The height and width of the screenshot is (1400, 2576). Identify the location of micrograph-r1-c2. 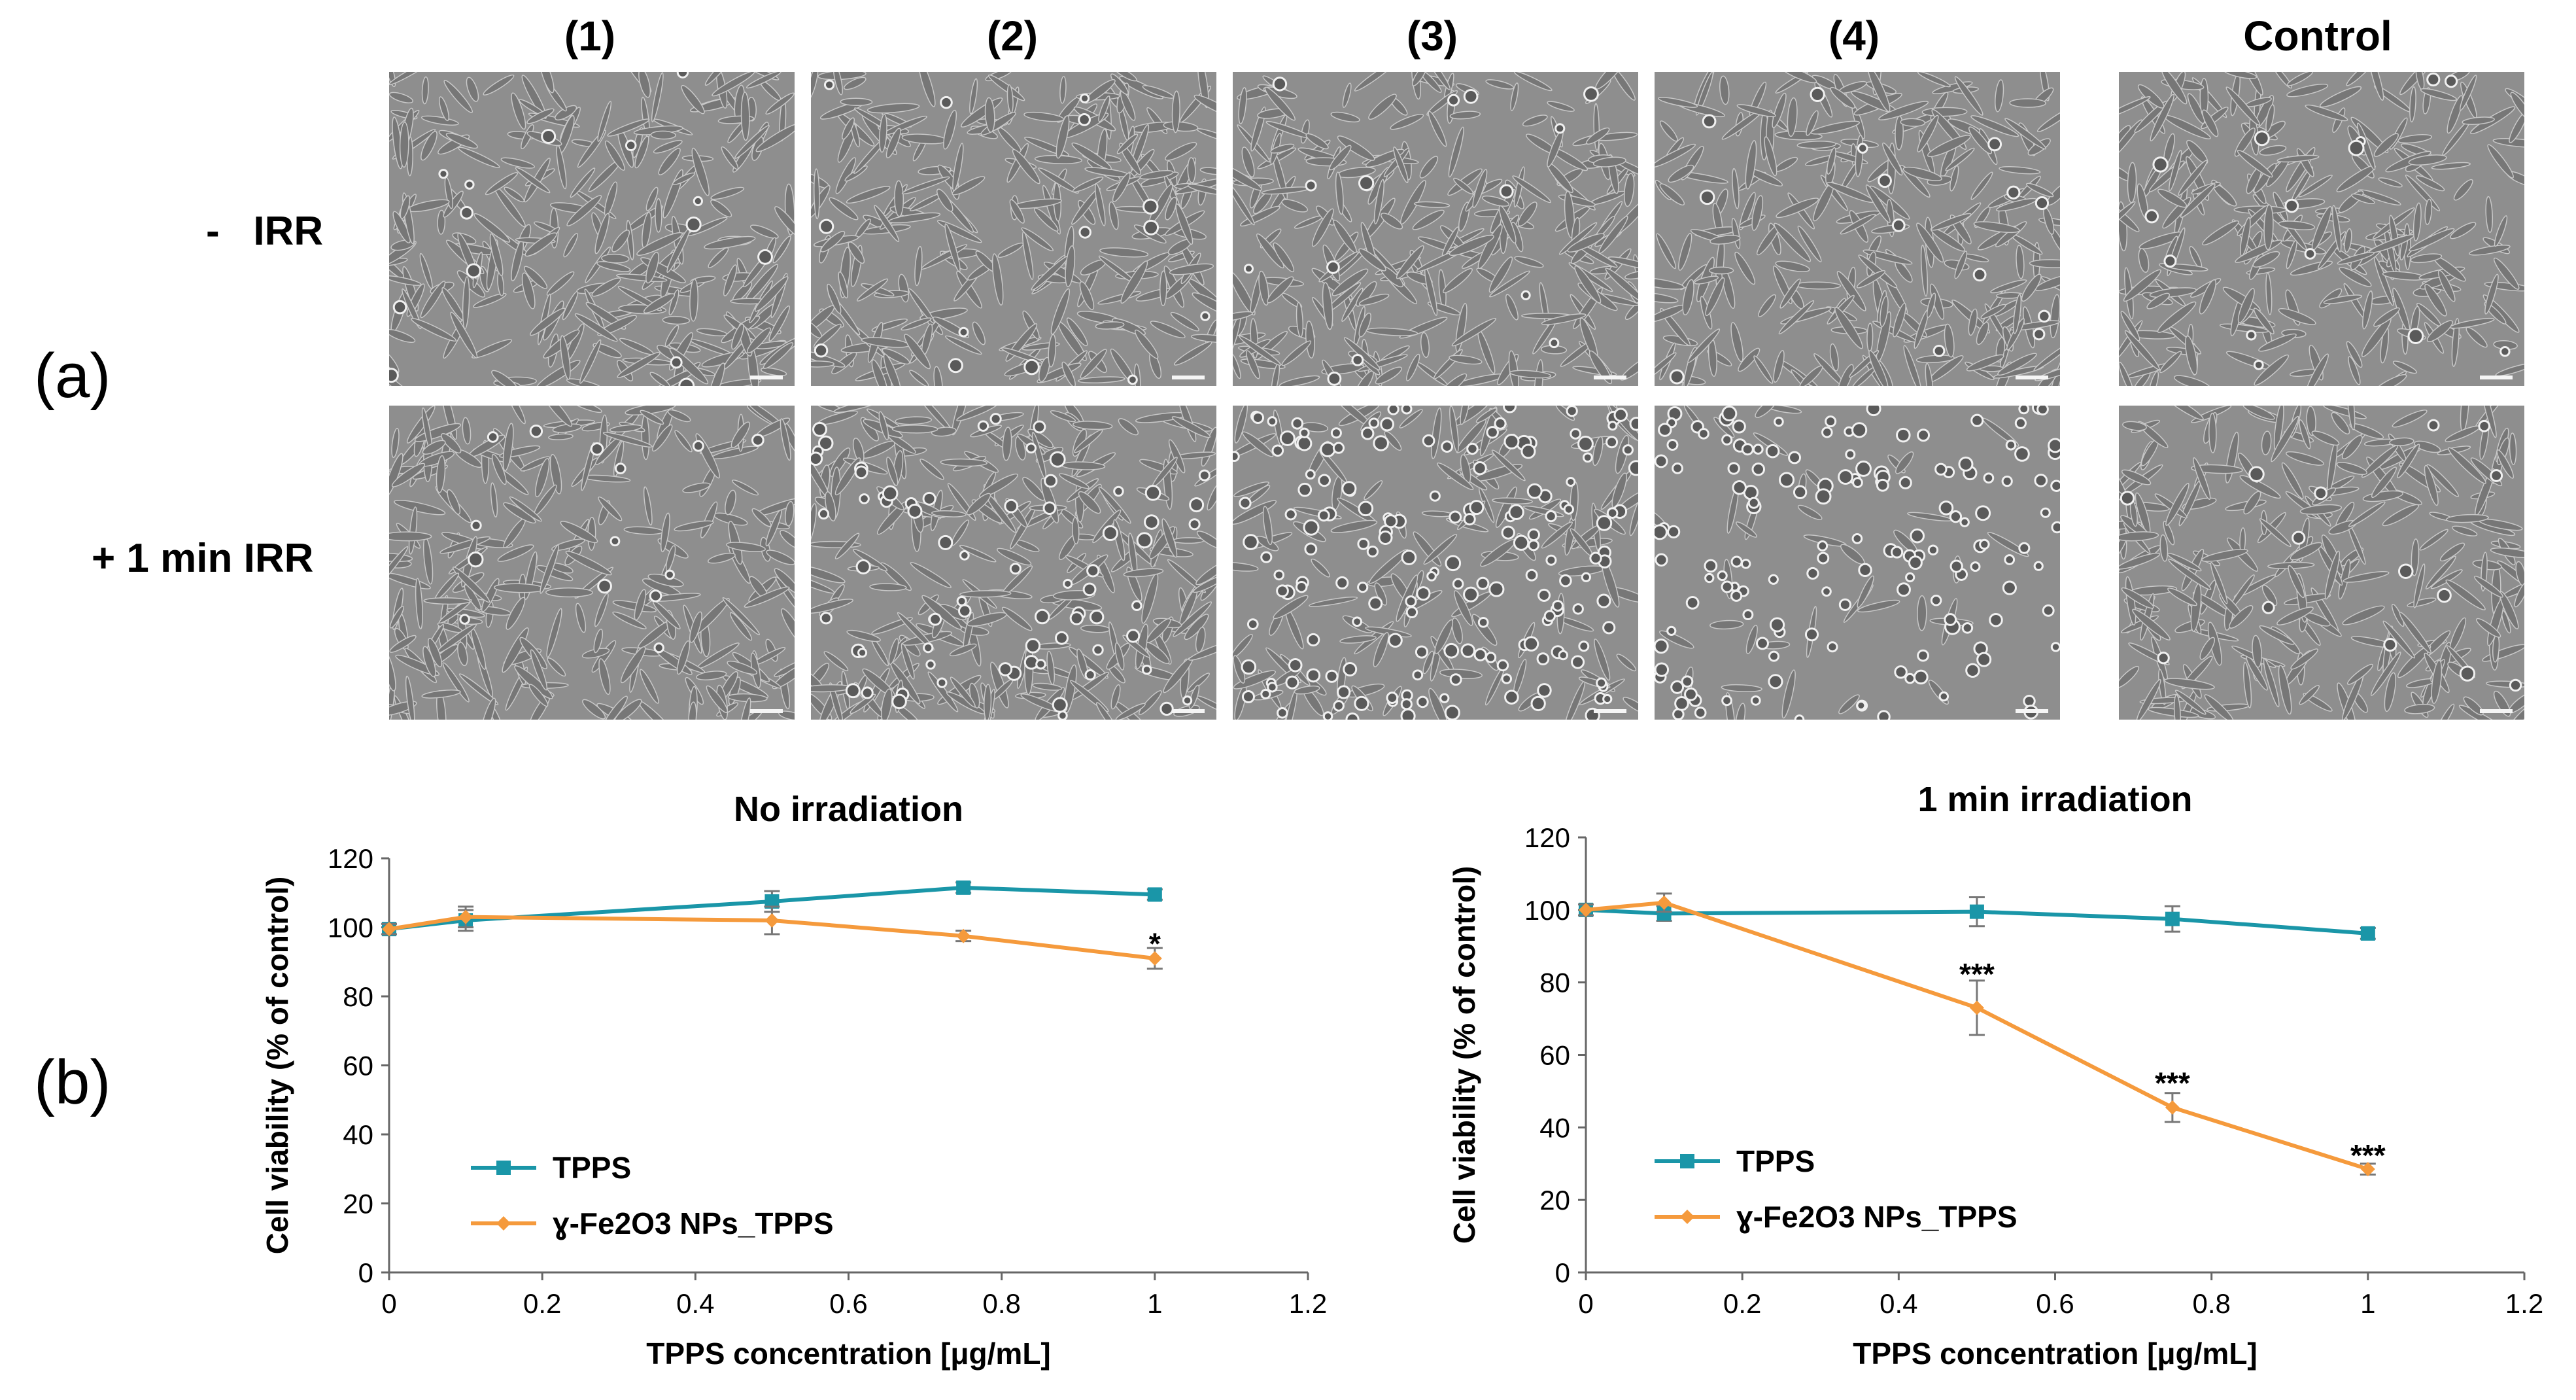
(1013, 229).